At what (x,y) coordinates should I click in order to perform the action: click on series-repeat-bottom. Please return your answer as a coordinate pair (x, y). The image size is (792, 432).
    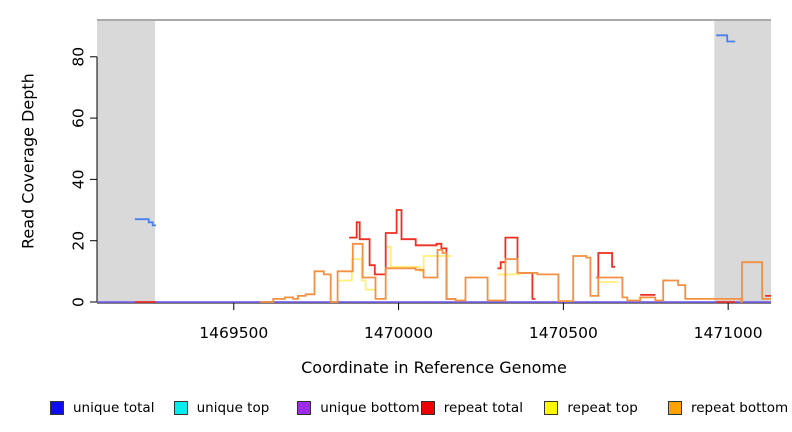
    Looking at the image, I should click on (515, 272).